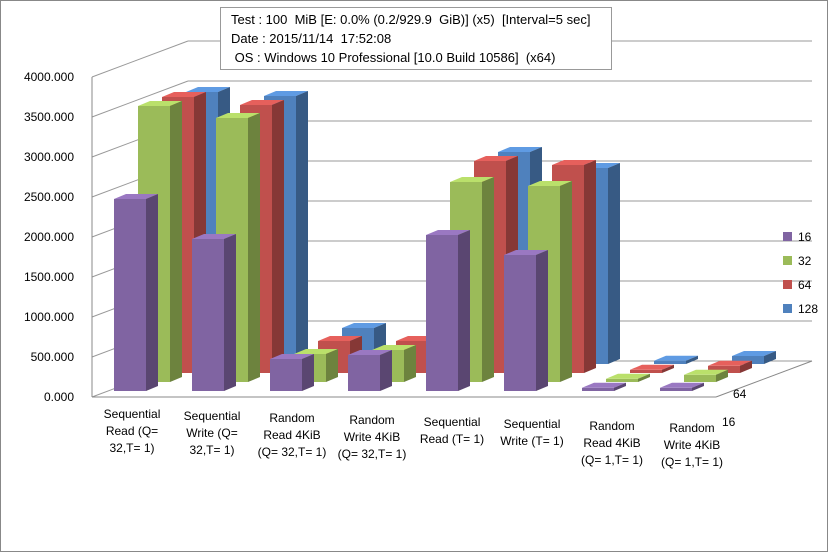 This screenshot has width=828, height=552. Describe the element at coordinates (531, 432) in the screenshot. I see `x-category-label: Sequential Write (T= 1)` at that location.